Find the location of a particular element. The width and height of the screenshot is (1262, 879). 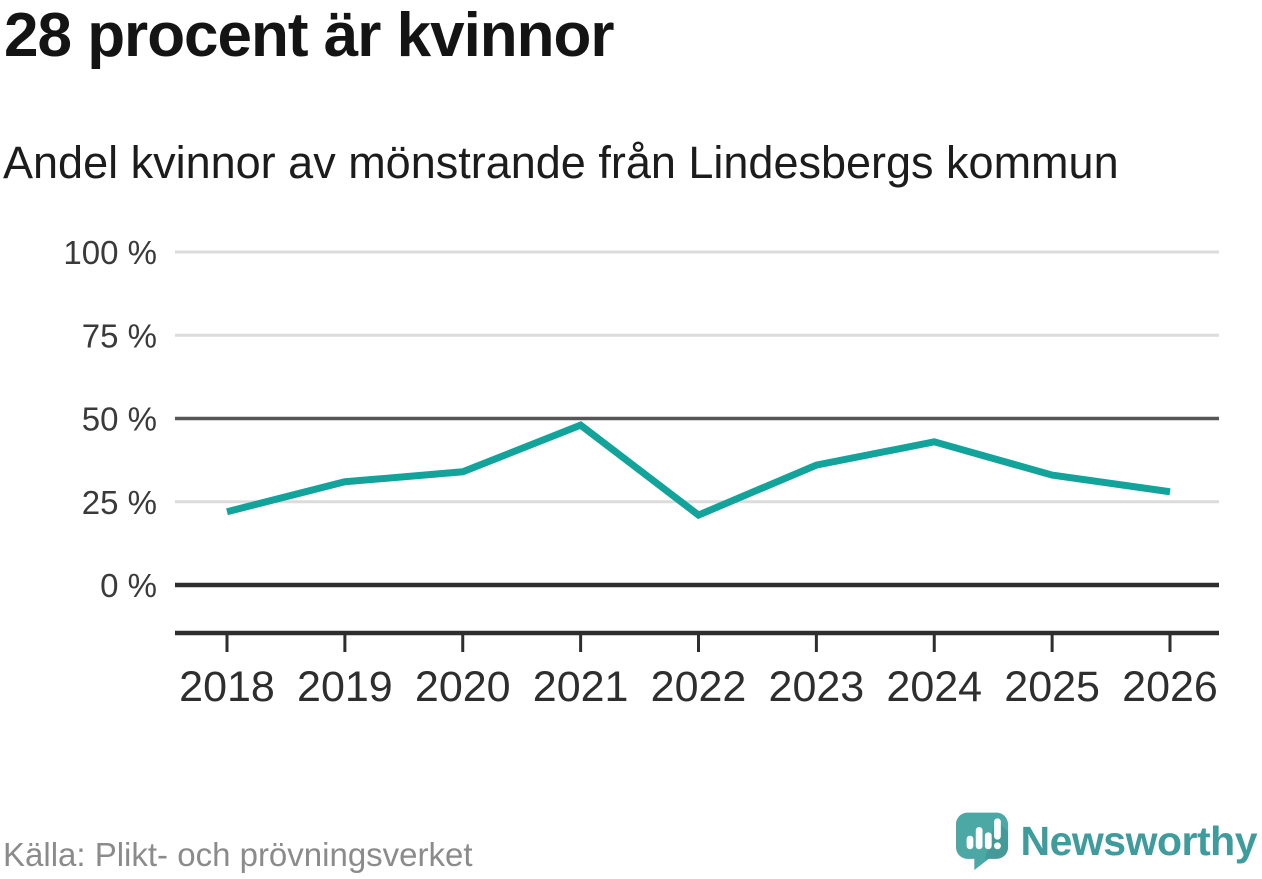

x-tick-label: 2026 is located at coordinates (1170, 687).